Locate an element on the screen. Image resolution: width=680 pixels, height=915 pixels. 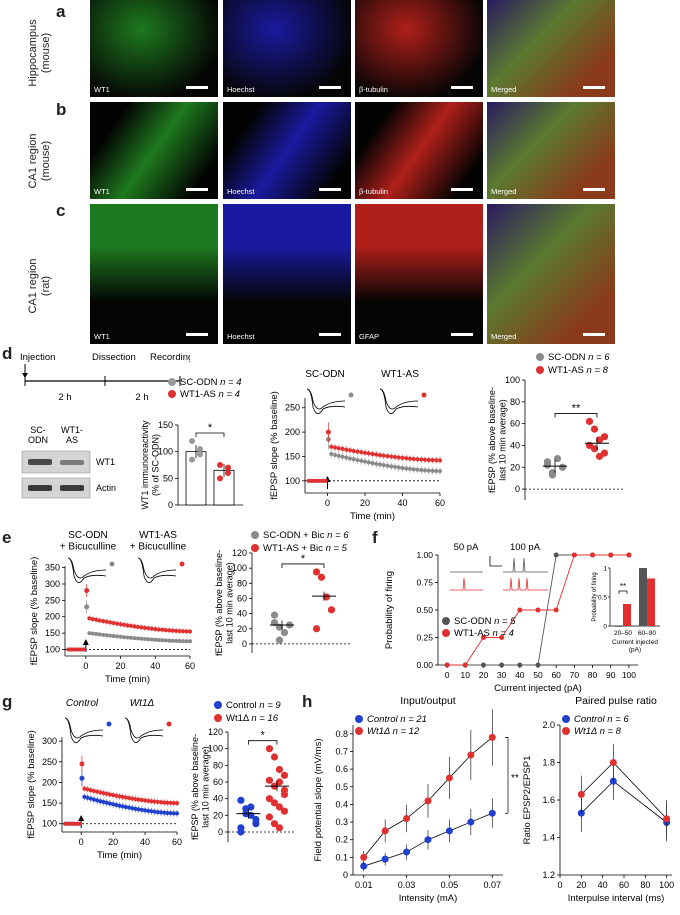
panel-letter-c: c is located at coordinates (61, 210).